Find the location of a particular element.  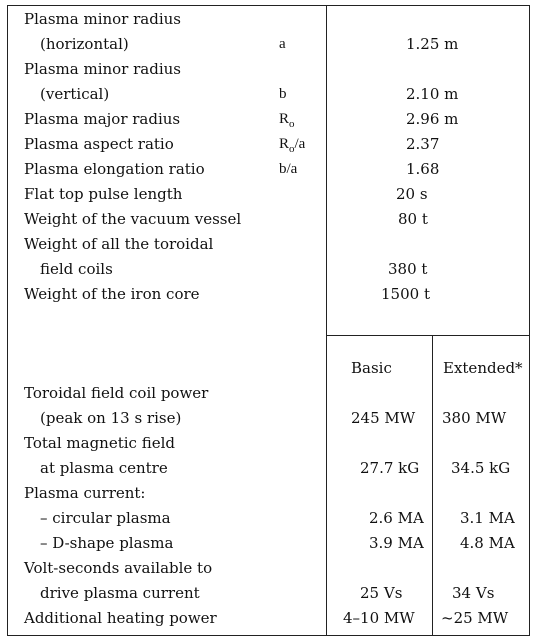

row-label: Plasma major radius is located at coordinates (102, 119).